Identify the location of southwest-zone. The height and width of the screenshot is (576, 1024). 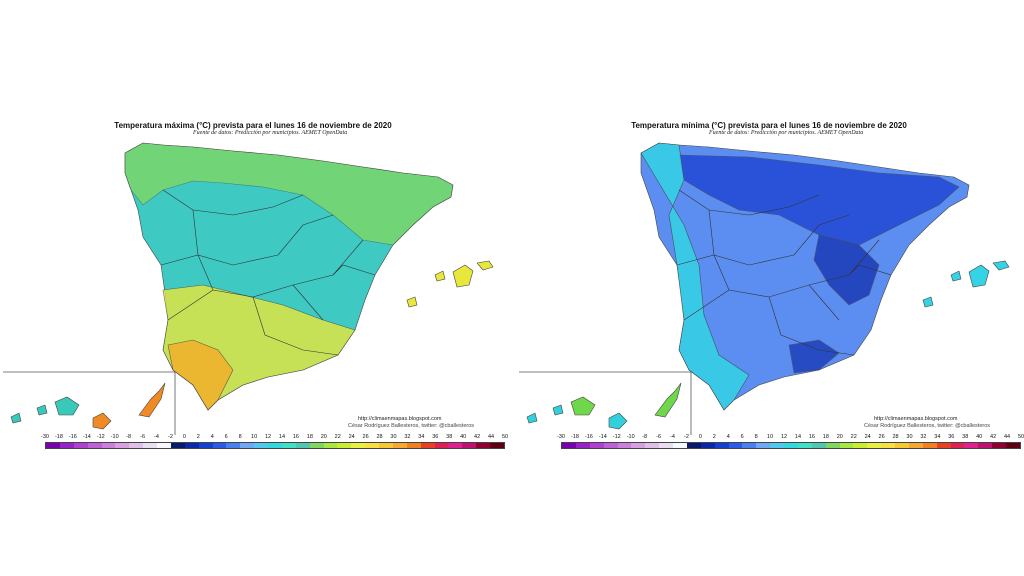
(200, 375).